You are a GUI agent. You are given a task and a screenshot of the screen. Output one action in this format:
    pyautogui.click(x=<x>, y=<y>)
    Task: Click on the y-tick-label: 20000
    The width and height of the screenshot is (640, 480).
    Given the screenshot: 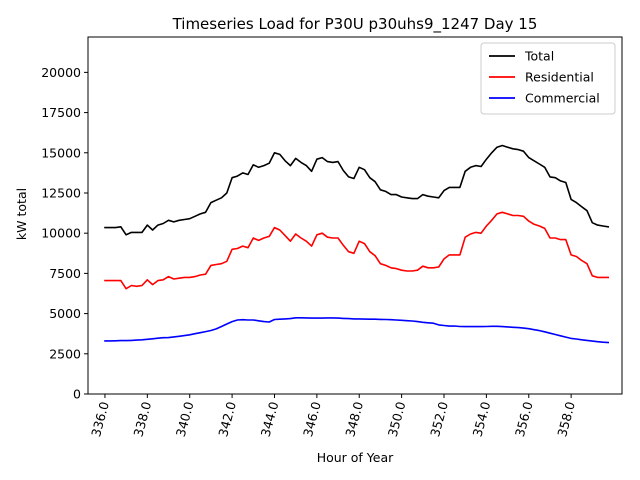 What is the action you would take?
    pyautogui.click(x=61, y=72)
    